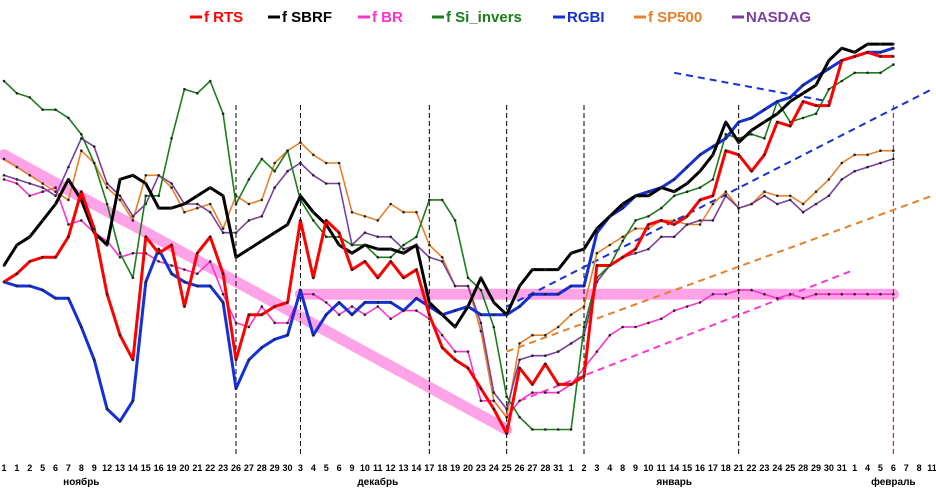 This screenshot has height=494, width=936. I want to click on x-tick-label-2: 2, so click(29, 468).